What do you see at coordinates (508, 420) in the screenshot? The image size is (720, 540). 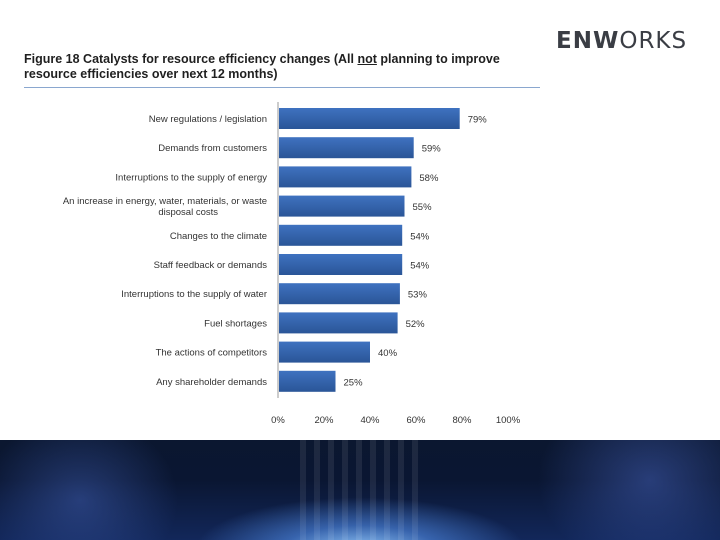 I see `x-tick-label: 100%` at bounding box center [508, 420].